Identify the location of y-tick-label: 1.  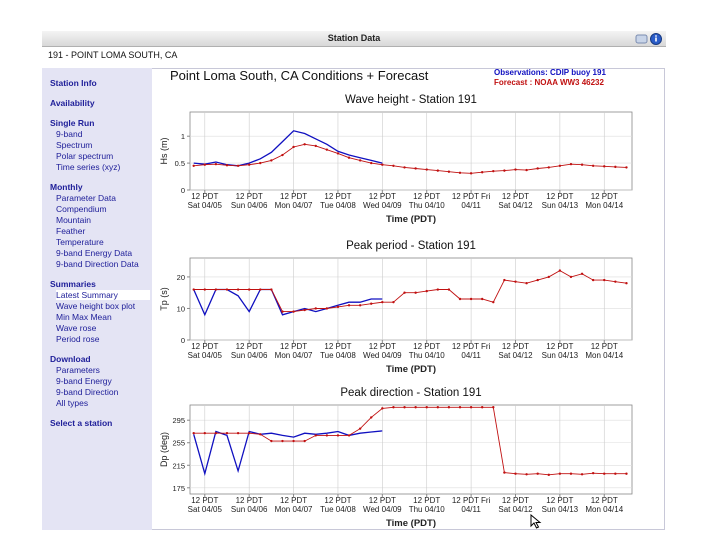
(183, 136).